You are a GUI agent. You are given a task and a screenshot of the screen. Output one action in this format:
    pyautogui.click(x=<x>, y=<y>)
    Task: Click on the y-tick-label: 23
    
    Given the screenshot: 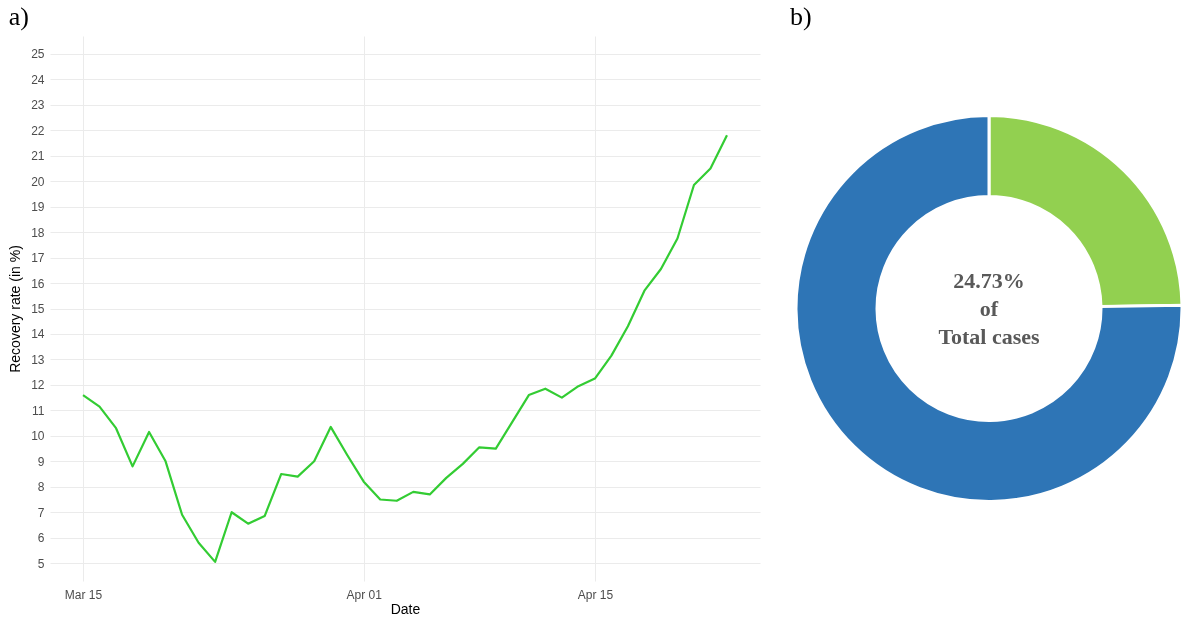 What is the action you would take?
    pyautogui.click(x=38, y=105)
    